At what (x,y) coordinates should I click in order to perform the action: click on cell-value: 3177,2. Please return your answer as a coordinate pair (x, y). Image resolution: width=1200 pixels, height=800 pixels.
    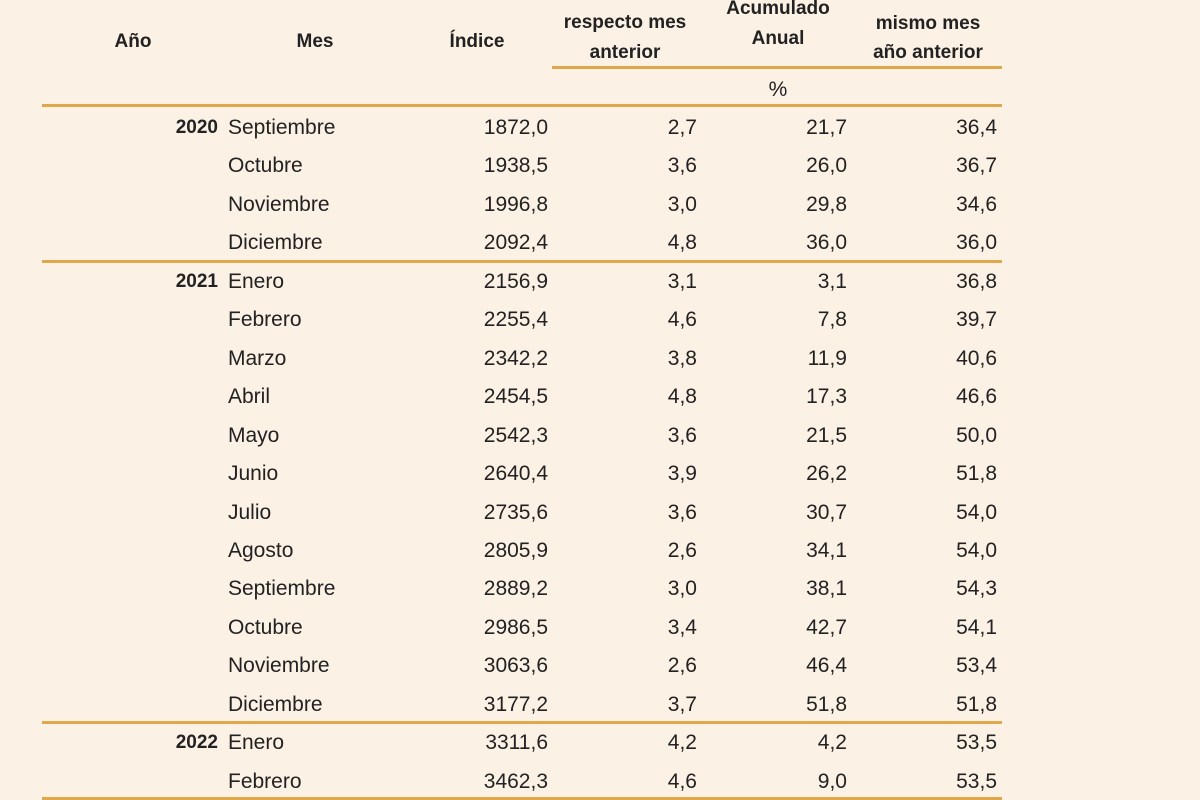
    Looking at the image, I should click on (515, 704).